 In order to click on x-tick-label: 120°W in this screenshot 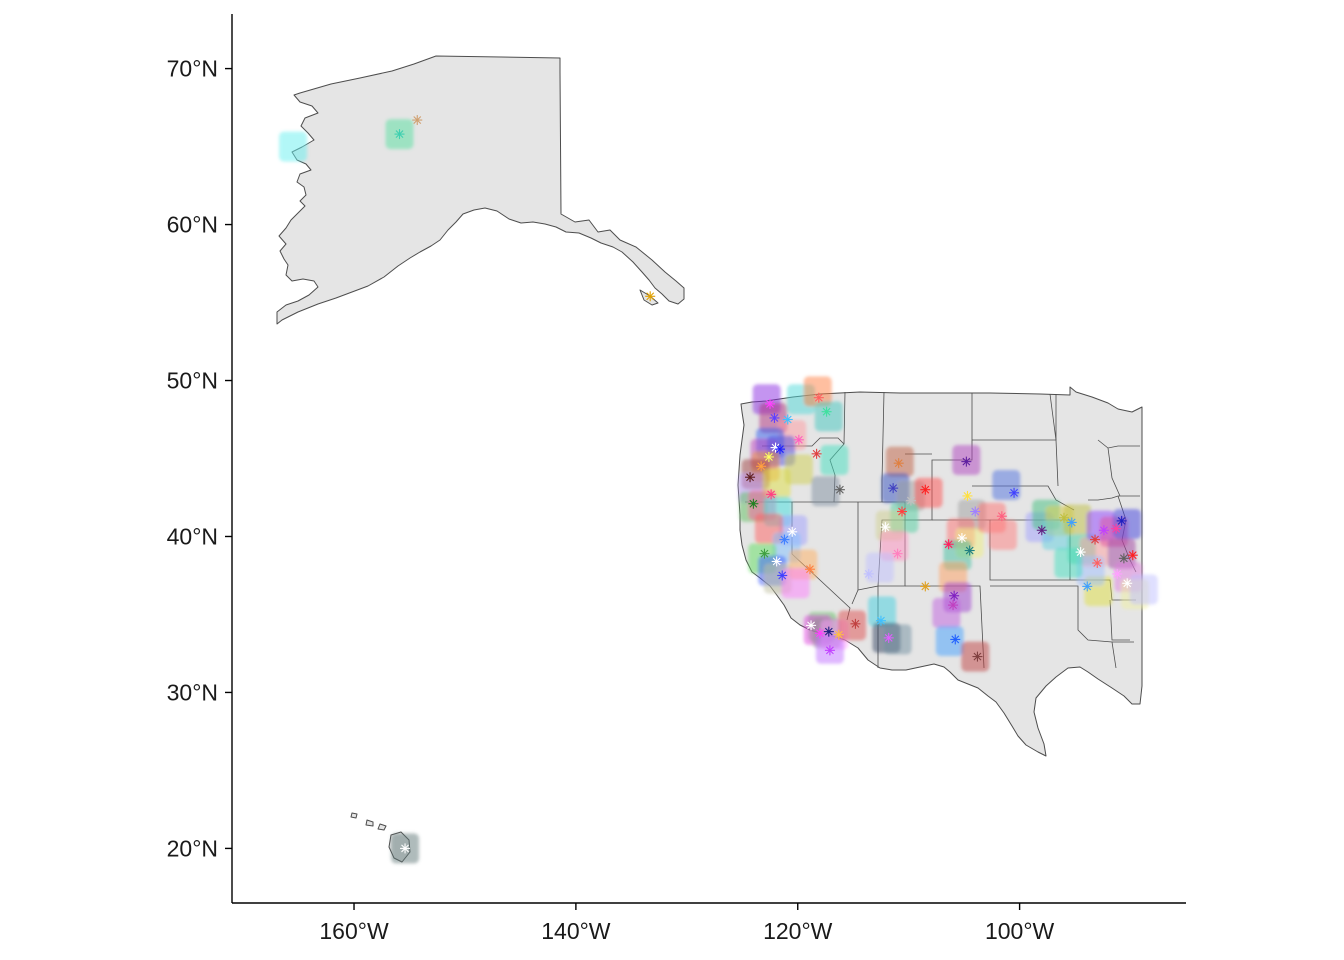, I will do `click(798, 931)`.